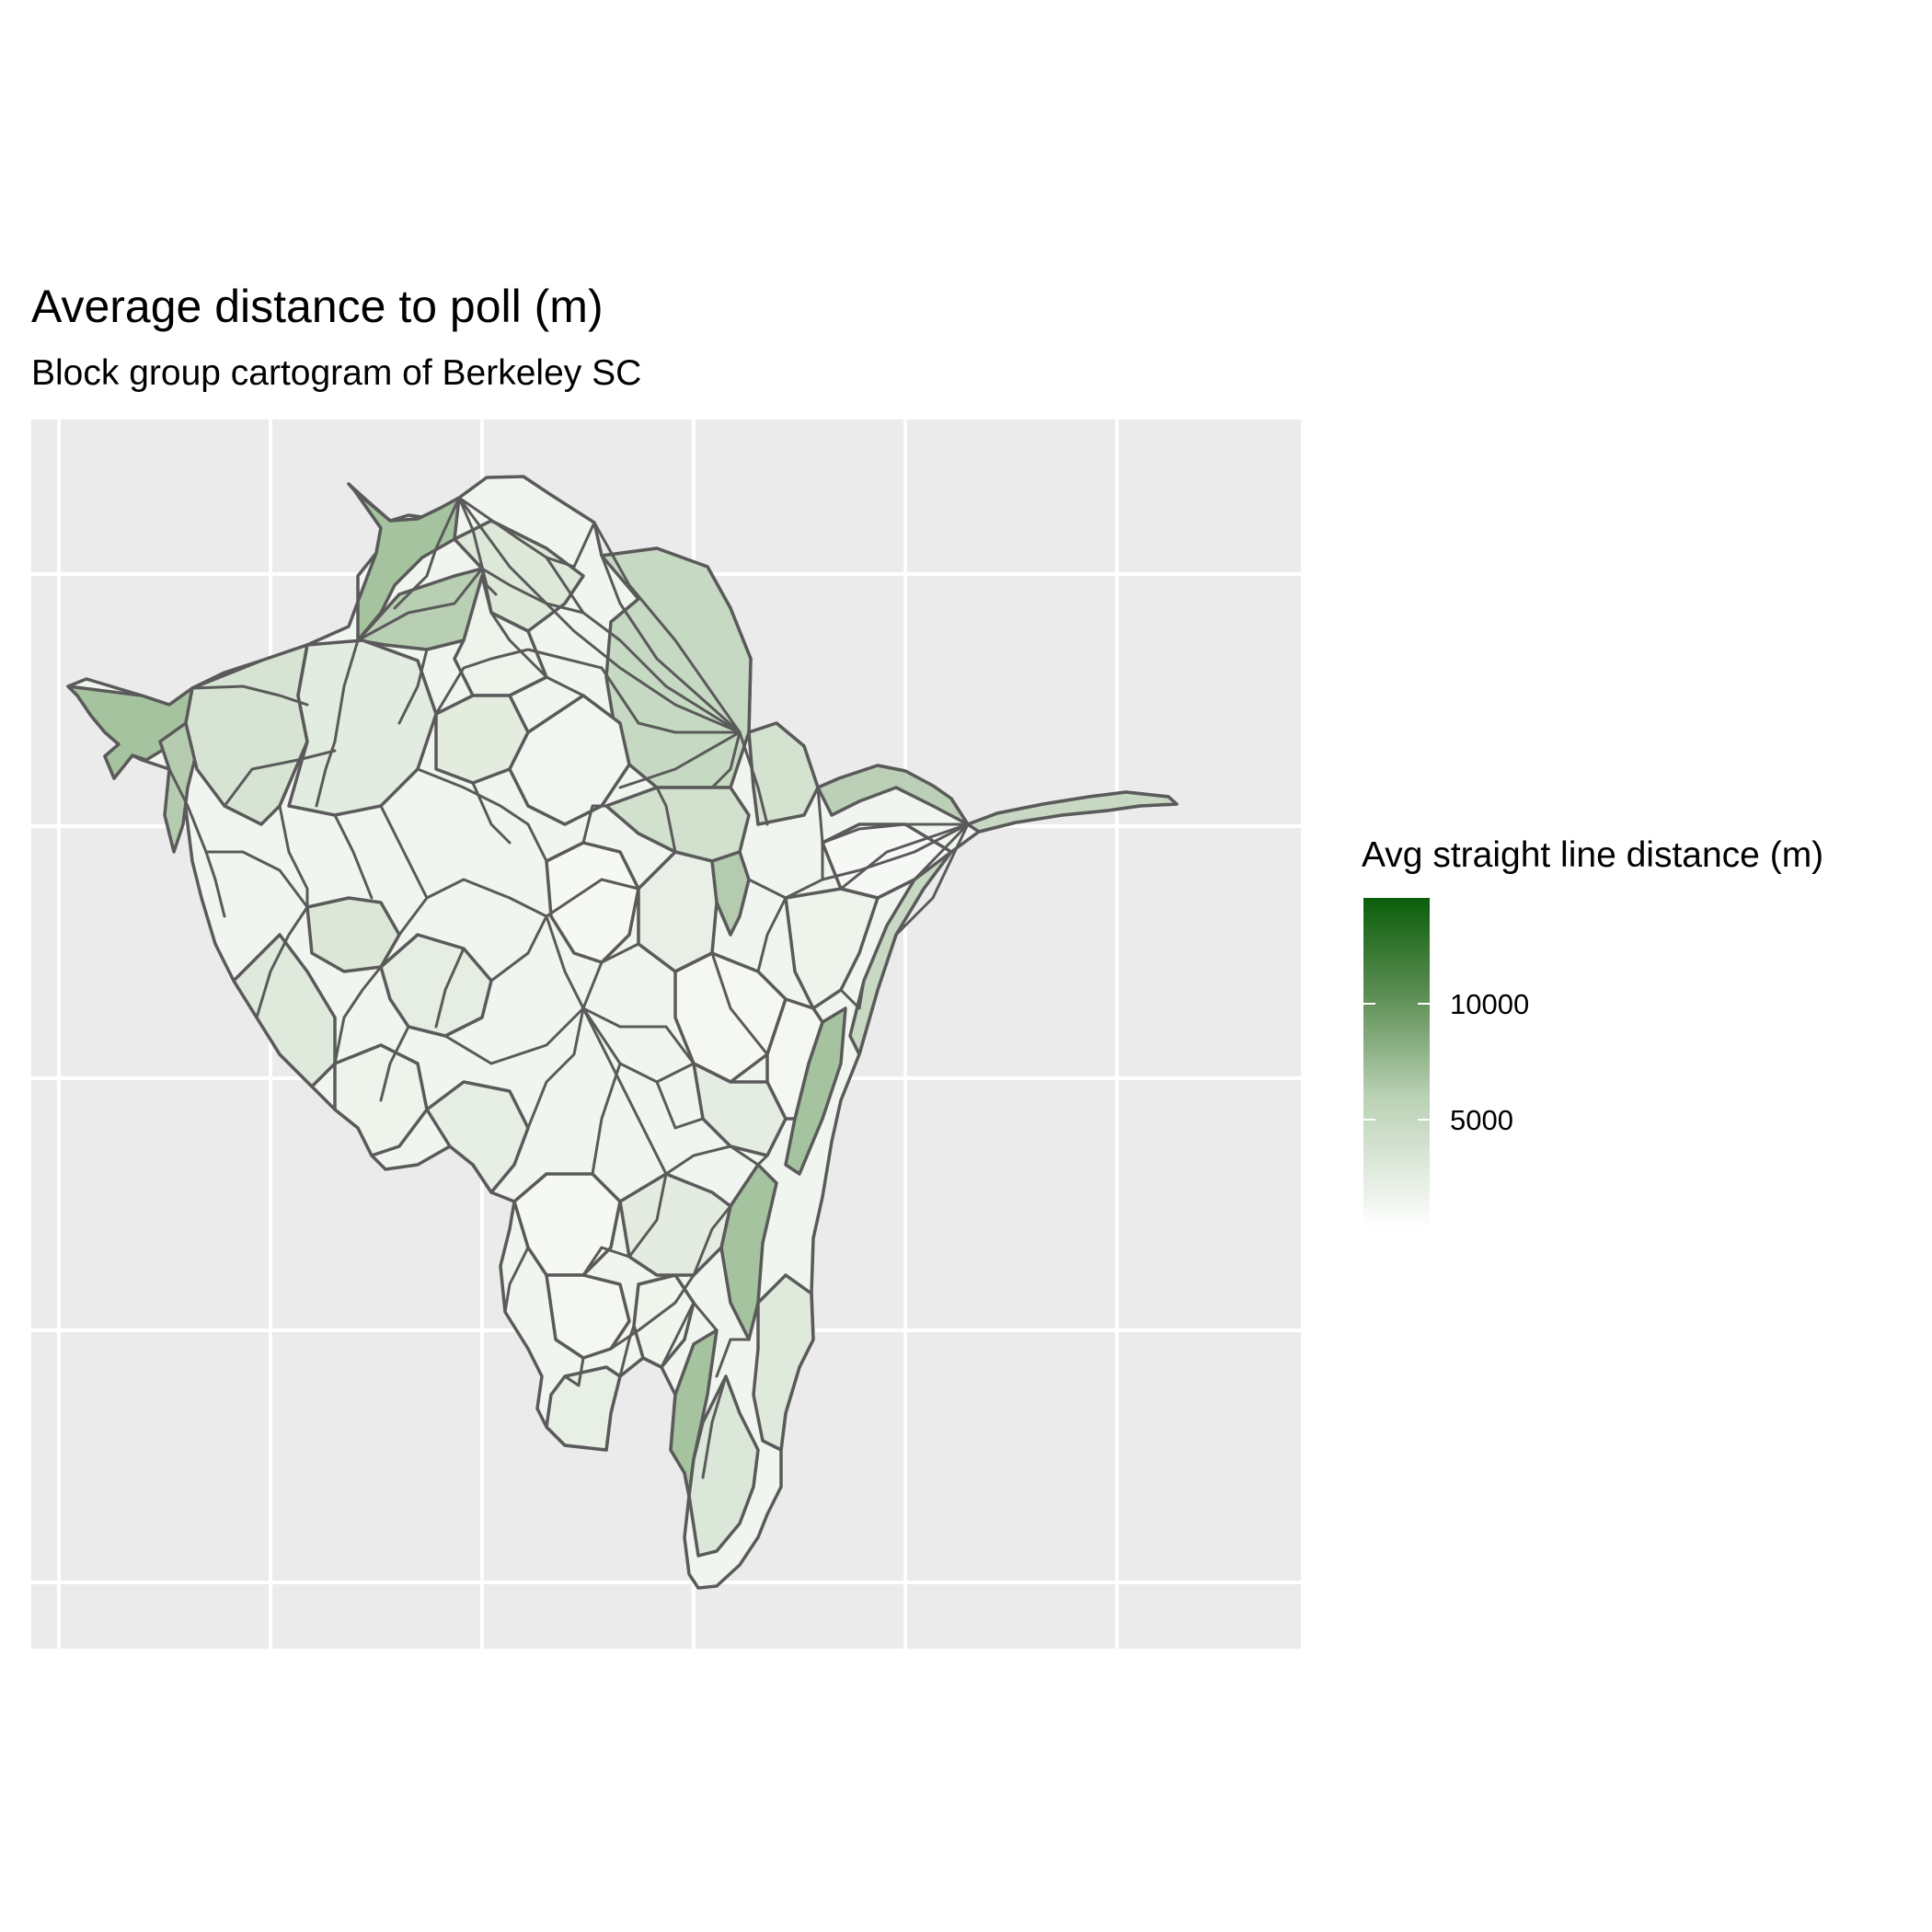  I want to click on legend-colorbar, so click(1396, 1063).